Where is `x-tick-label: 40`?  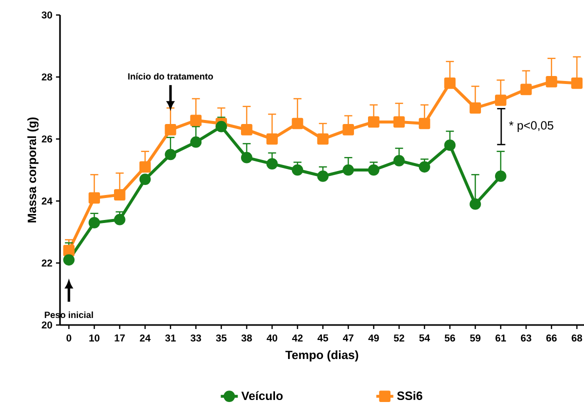 x-tick-label: 40 is located at coordinates (272, 338).